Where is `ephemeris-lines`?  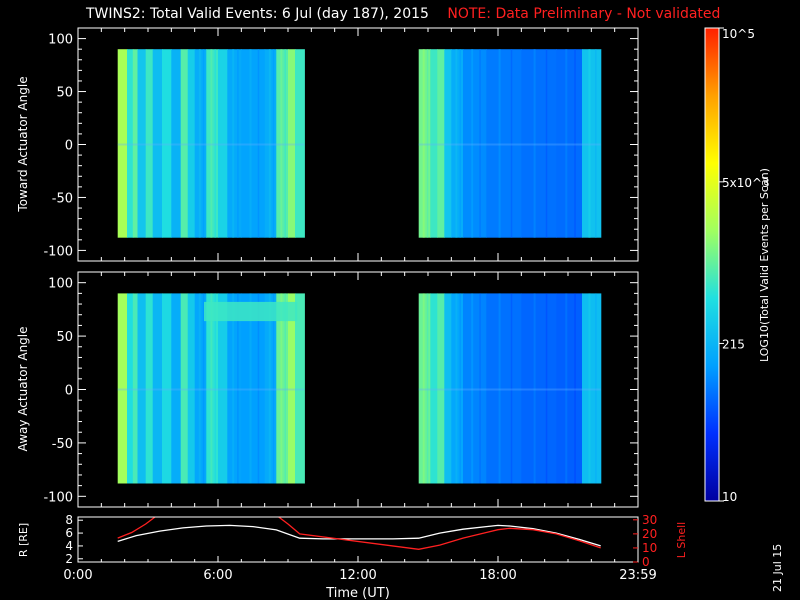
ephemeris-lines is located at coordinates (359, 533).